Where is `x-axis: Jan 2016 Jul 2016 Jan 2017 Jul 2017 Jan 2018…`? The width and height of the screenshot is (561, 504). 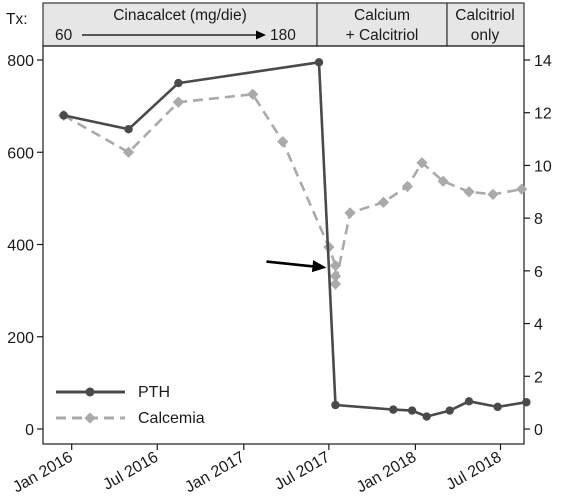
x-axis: Jan 2016 Jul 2016 Jan 2017 Jul 2017 Jan 2018… is located at coordinates (257, 470).